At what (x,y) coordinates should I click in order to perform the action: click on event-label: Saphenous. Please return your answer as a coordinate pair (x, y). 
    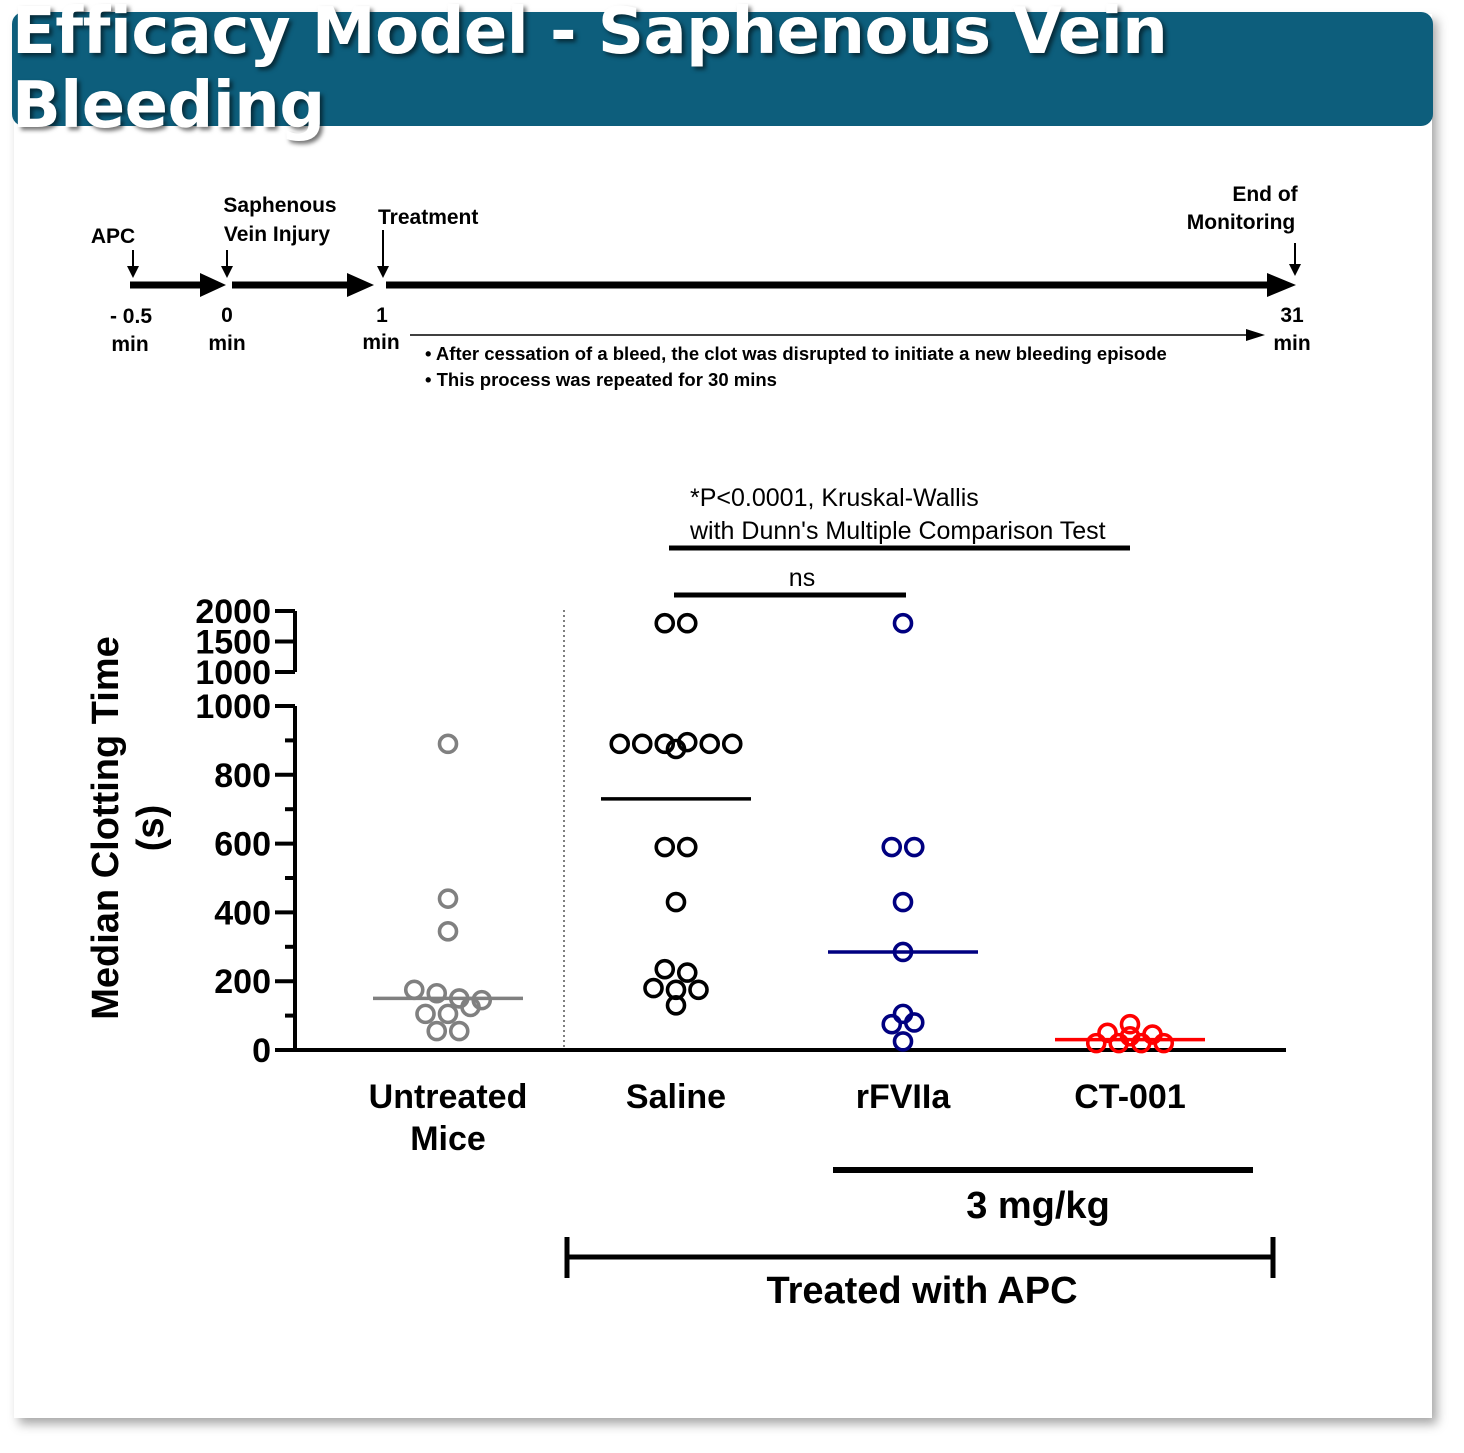
    Looking at the image, I should click on (279, 205).